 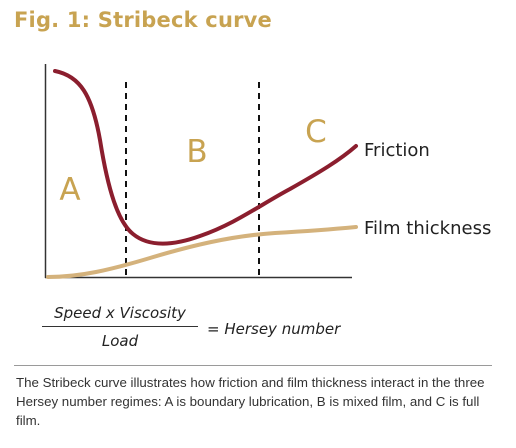 What do you see at coordinates (274, 329) in the screenshot?
I see `formula-result: = Hersey number` at bounding box center [274, 329].